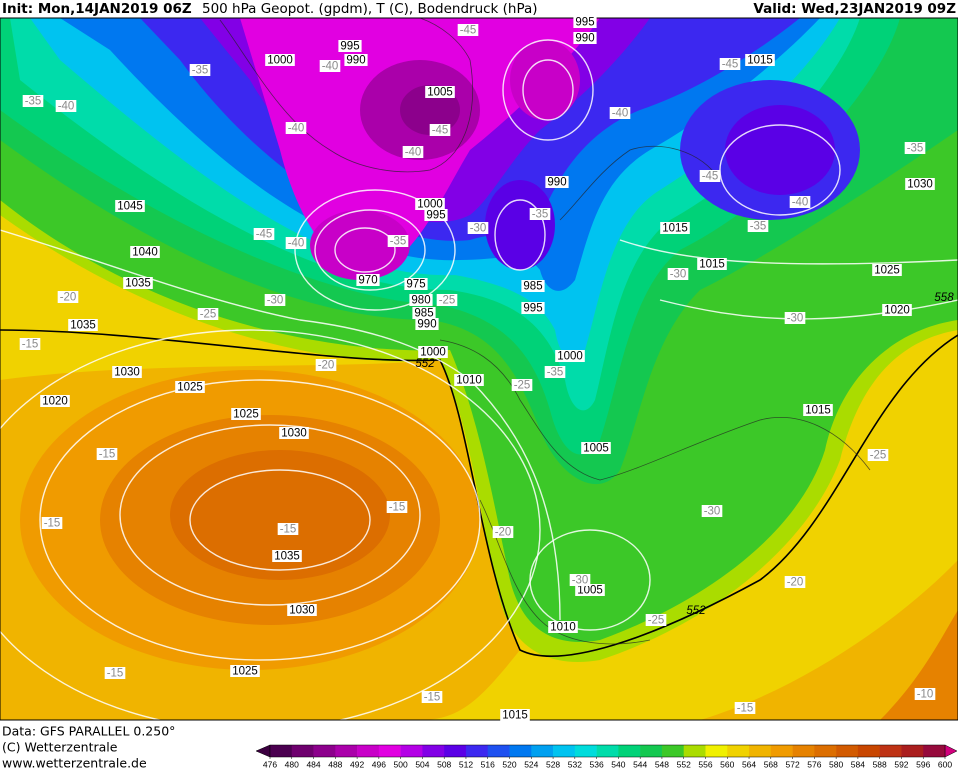 This screenshot has height=770, width=958. I want to click on colorbar-tick-label: 600, so click(945, 764).